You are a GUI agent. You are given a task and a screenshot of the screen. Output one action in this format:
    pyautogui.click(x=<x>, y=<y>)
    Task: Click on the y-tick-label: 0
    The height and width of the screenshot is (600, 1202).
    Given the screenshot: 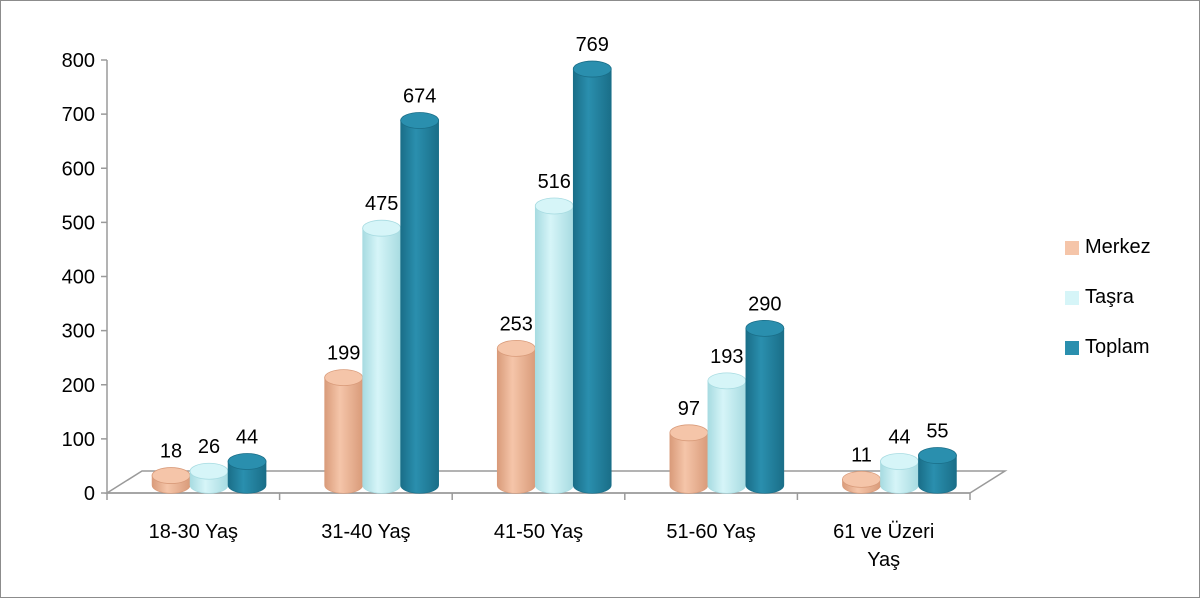 What is the action you would take?
    pyautogui.click(x=89, y=494)
    